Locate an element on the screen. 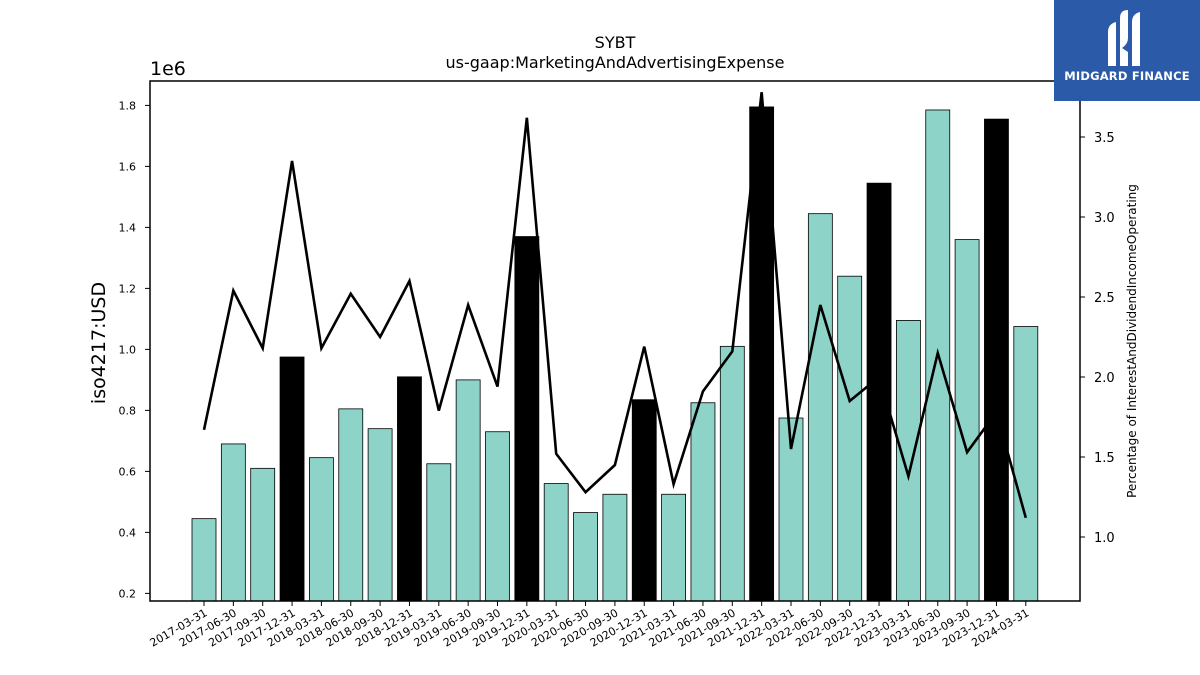  y2-tick-label: 3.5 is located at coordinates (1104, 138).